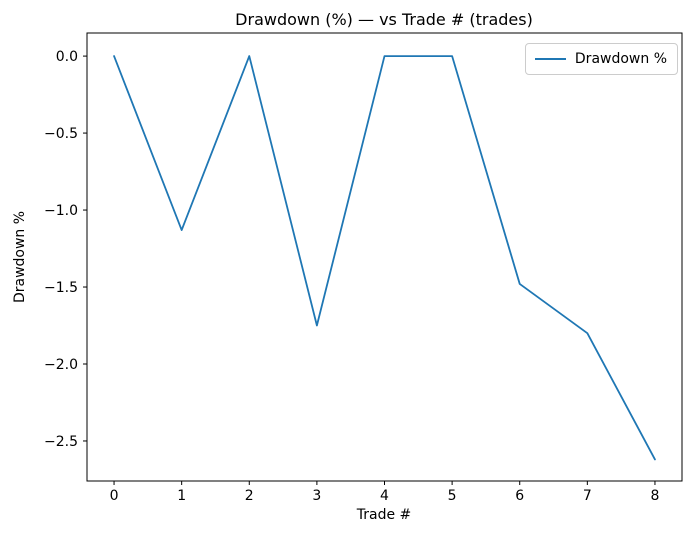 The image size is (695, 546). Describe the element at coordinates (519, 496) in the screenshot. I see `x-tick-label: 6` at that location.